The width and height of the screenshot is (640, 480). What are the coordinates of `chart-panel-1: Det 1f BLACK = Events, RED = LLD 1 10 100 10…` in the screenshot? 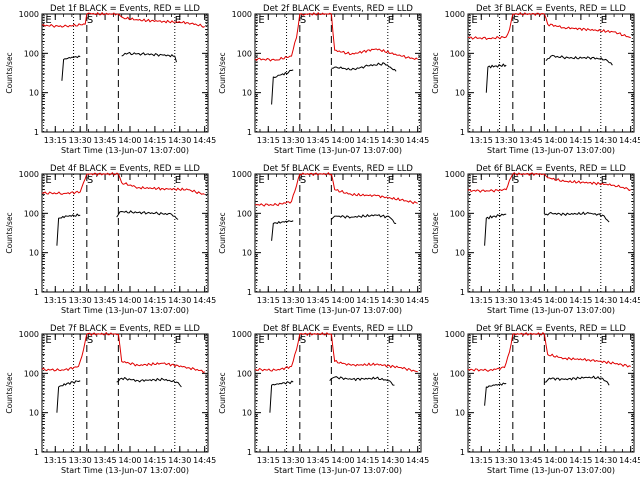 It's located at (110, 79).